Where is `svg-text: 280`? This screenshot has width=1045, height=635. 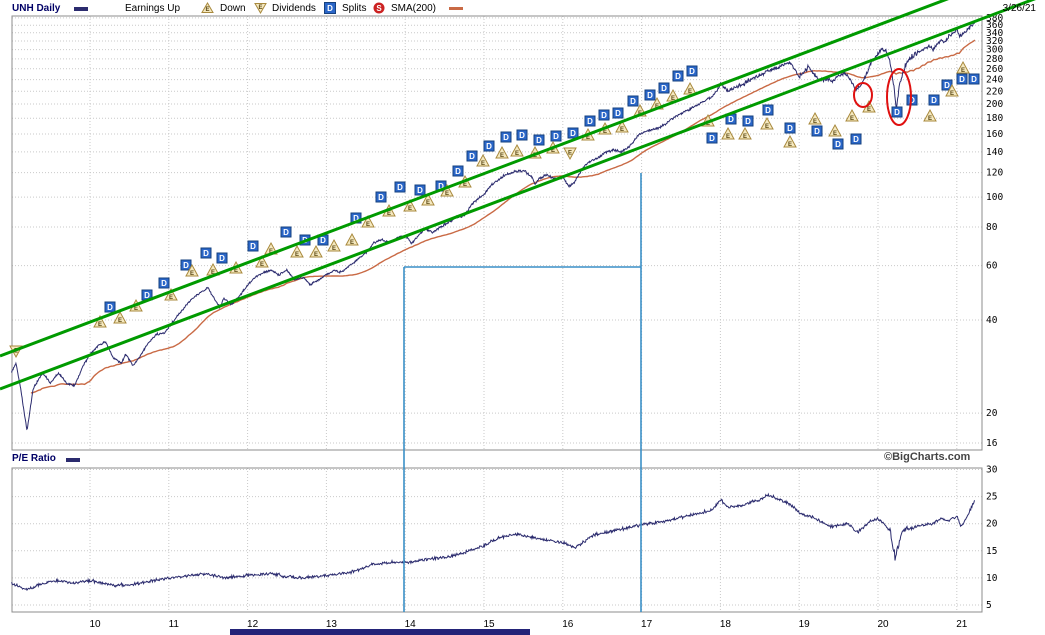 svg-text: 280 is located at coordinates (994, 59).